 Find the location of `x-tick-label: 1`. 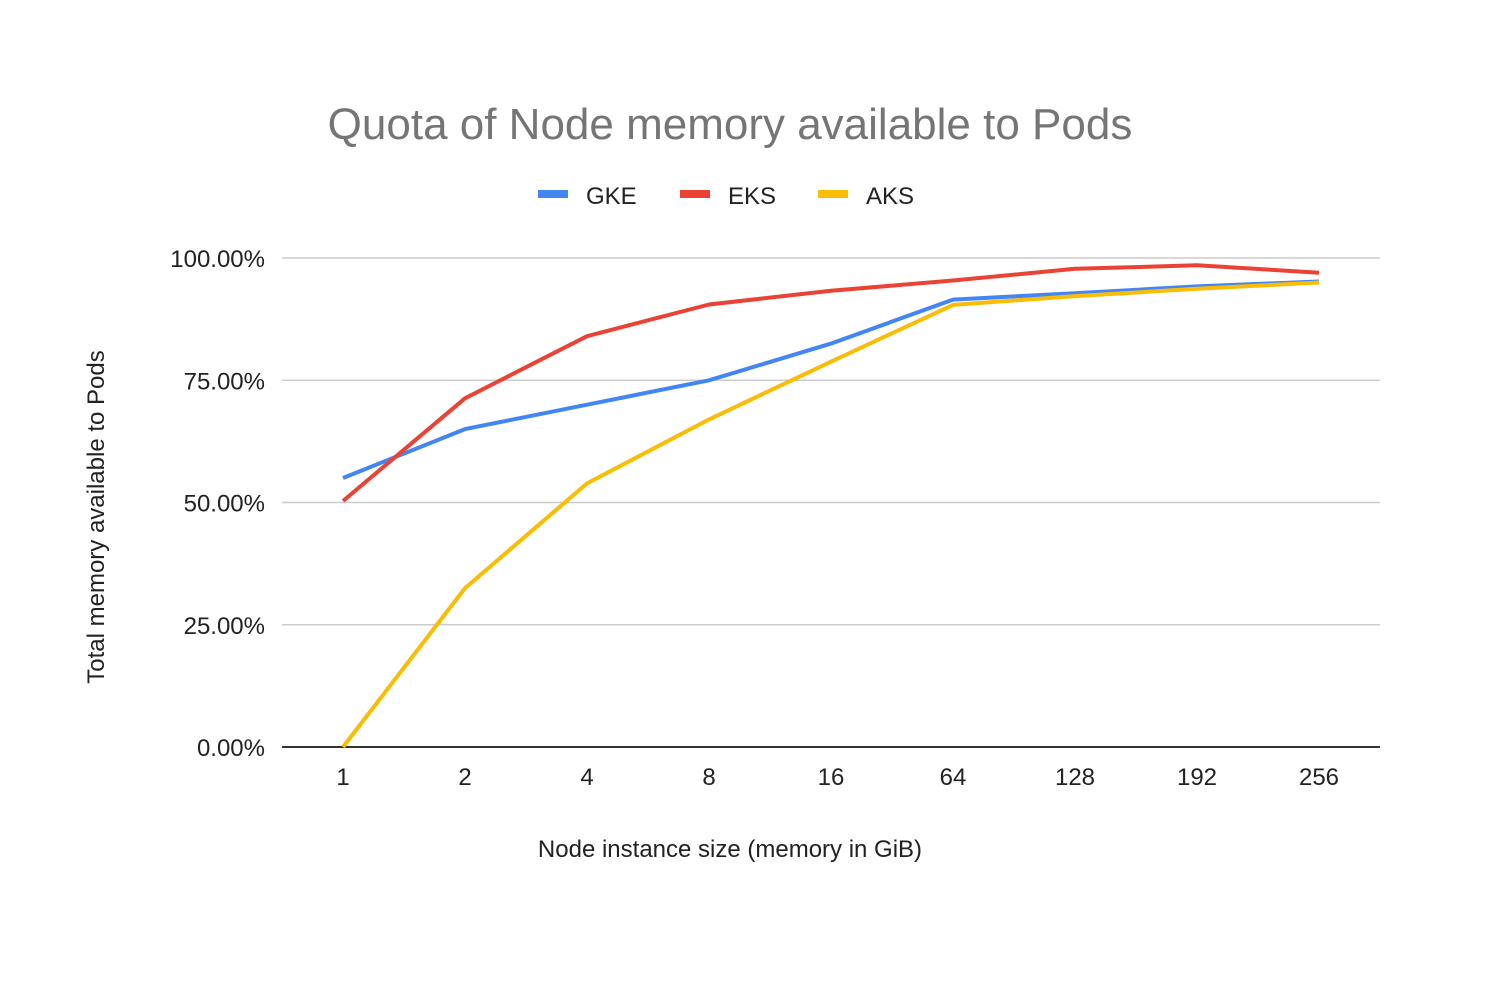

x-tick-label: 1 is located at coordinates (342, 777).